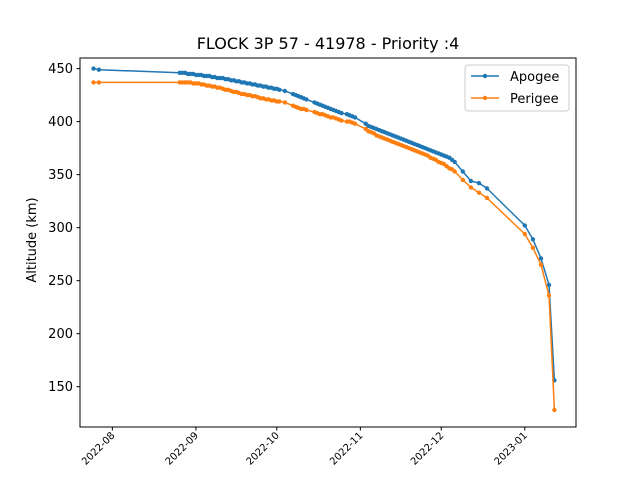 This screenshot has height=480, width=640. Describe the element at coordinates (60, 334) in the screenshot. I see `y-tick-label: 200` at that location.